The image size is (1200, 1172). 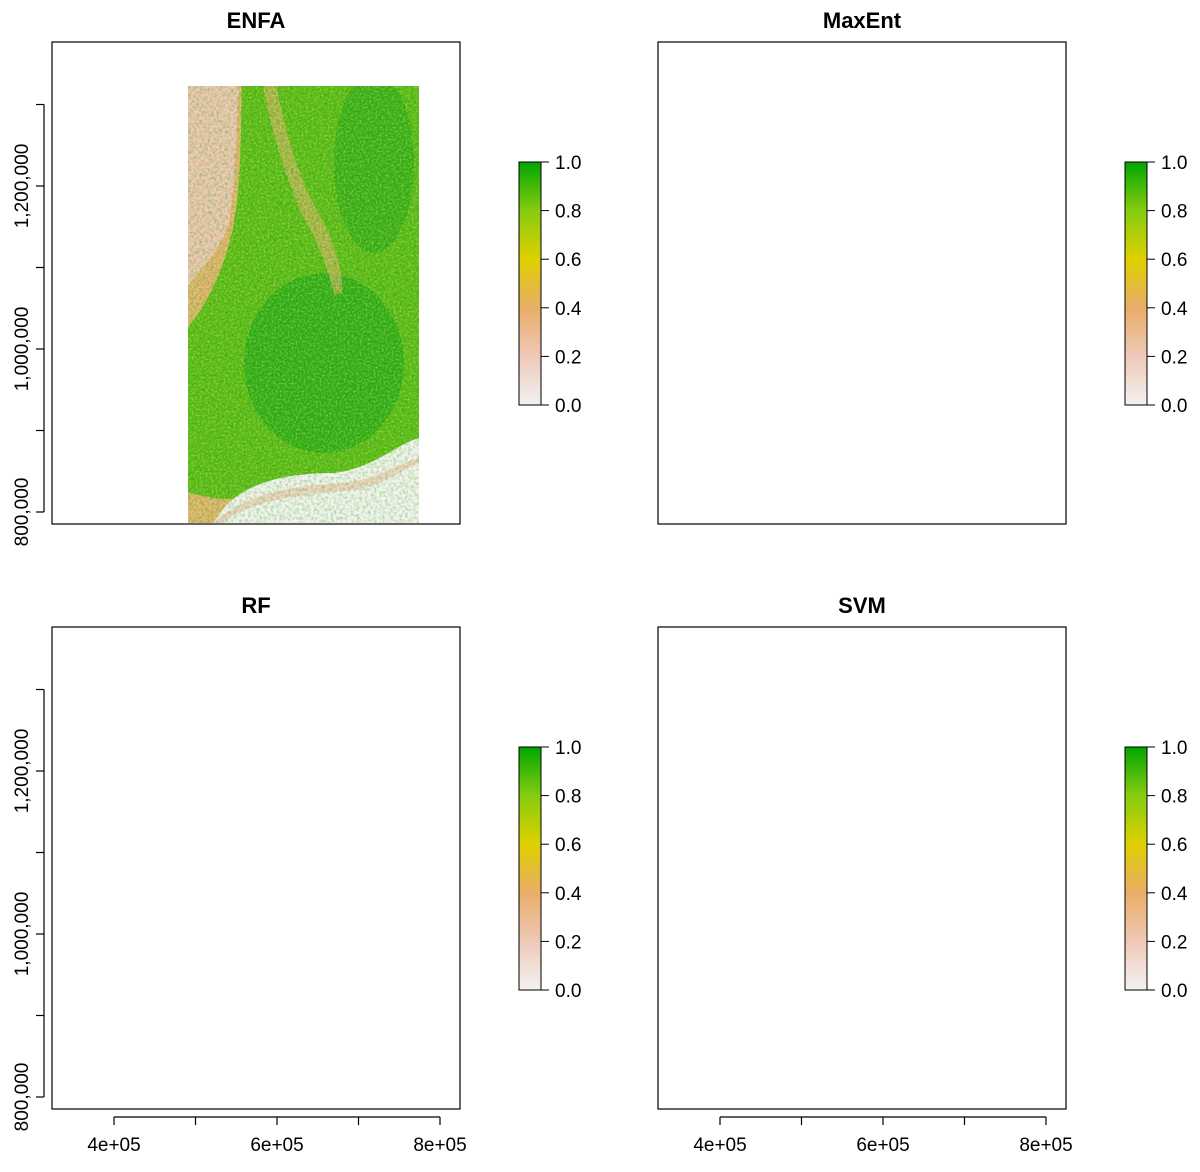 What do you see at coordinates (256, 20) in the screenshot?
I see `panel-title: ENFA` at bounding box center [256, 20].